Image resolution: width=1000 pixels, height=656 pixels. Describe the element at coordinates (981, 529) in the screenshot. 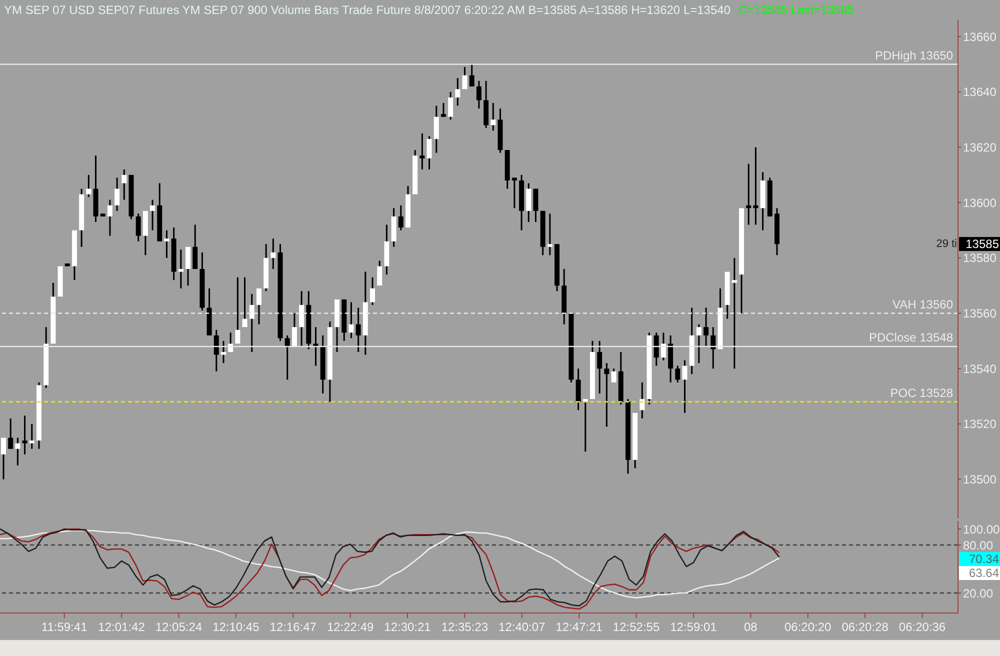

I see `y-tick-label: 100.00` at that location.